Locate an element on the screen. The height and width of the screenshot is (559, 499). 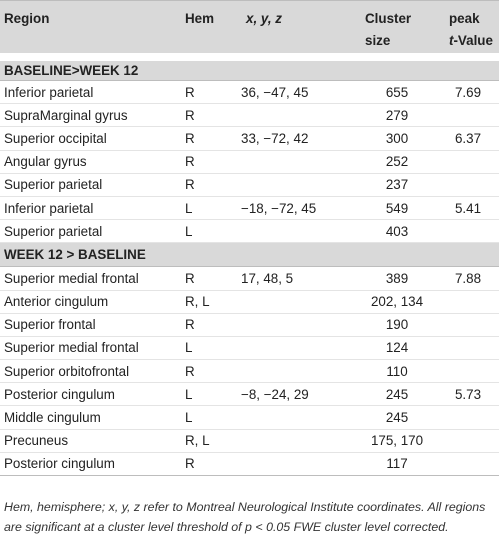
cell-cluster: 110 is located at coordinates (397, 371).